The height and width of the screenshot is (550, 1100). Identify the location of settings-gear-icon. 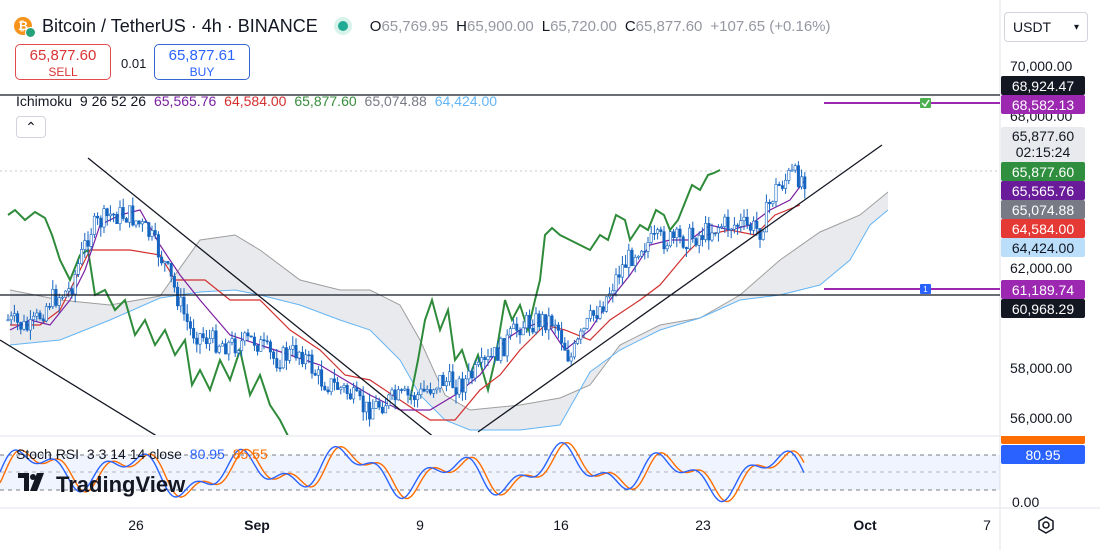
(1046, 525).